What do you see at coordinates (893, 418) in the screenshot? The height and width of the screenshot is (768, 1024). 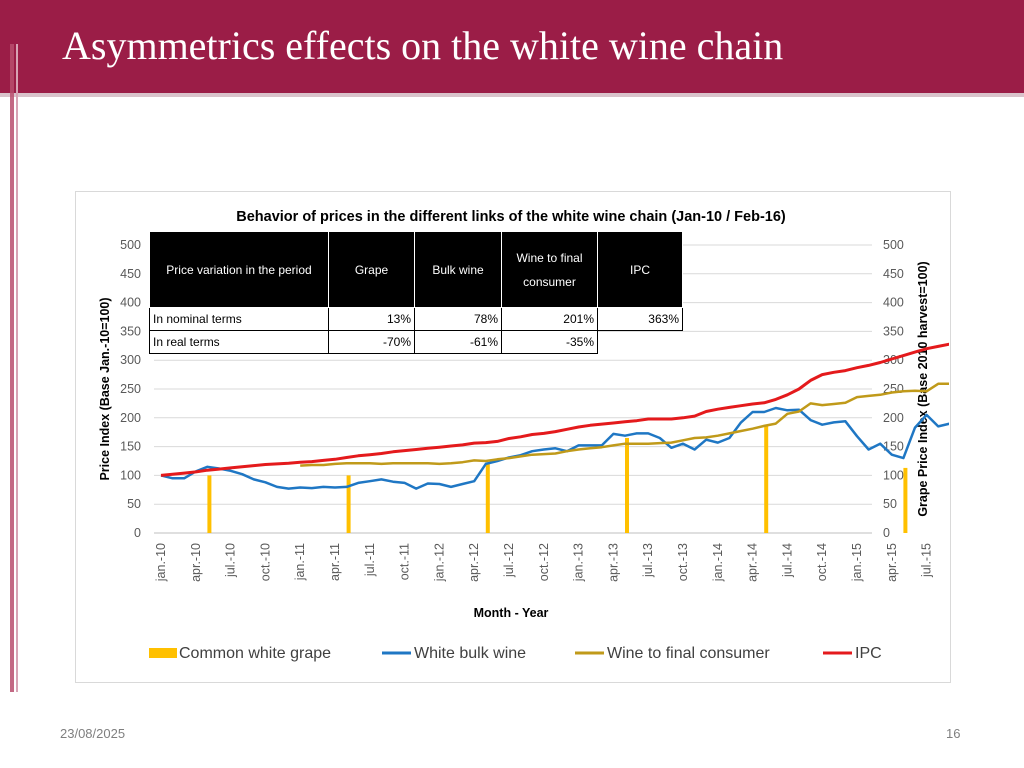 I see `y2-tick-label: 200` at bounding box center [893, 418].